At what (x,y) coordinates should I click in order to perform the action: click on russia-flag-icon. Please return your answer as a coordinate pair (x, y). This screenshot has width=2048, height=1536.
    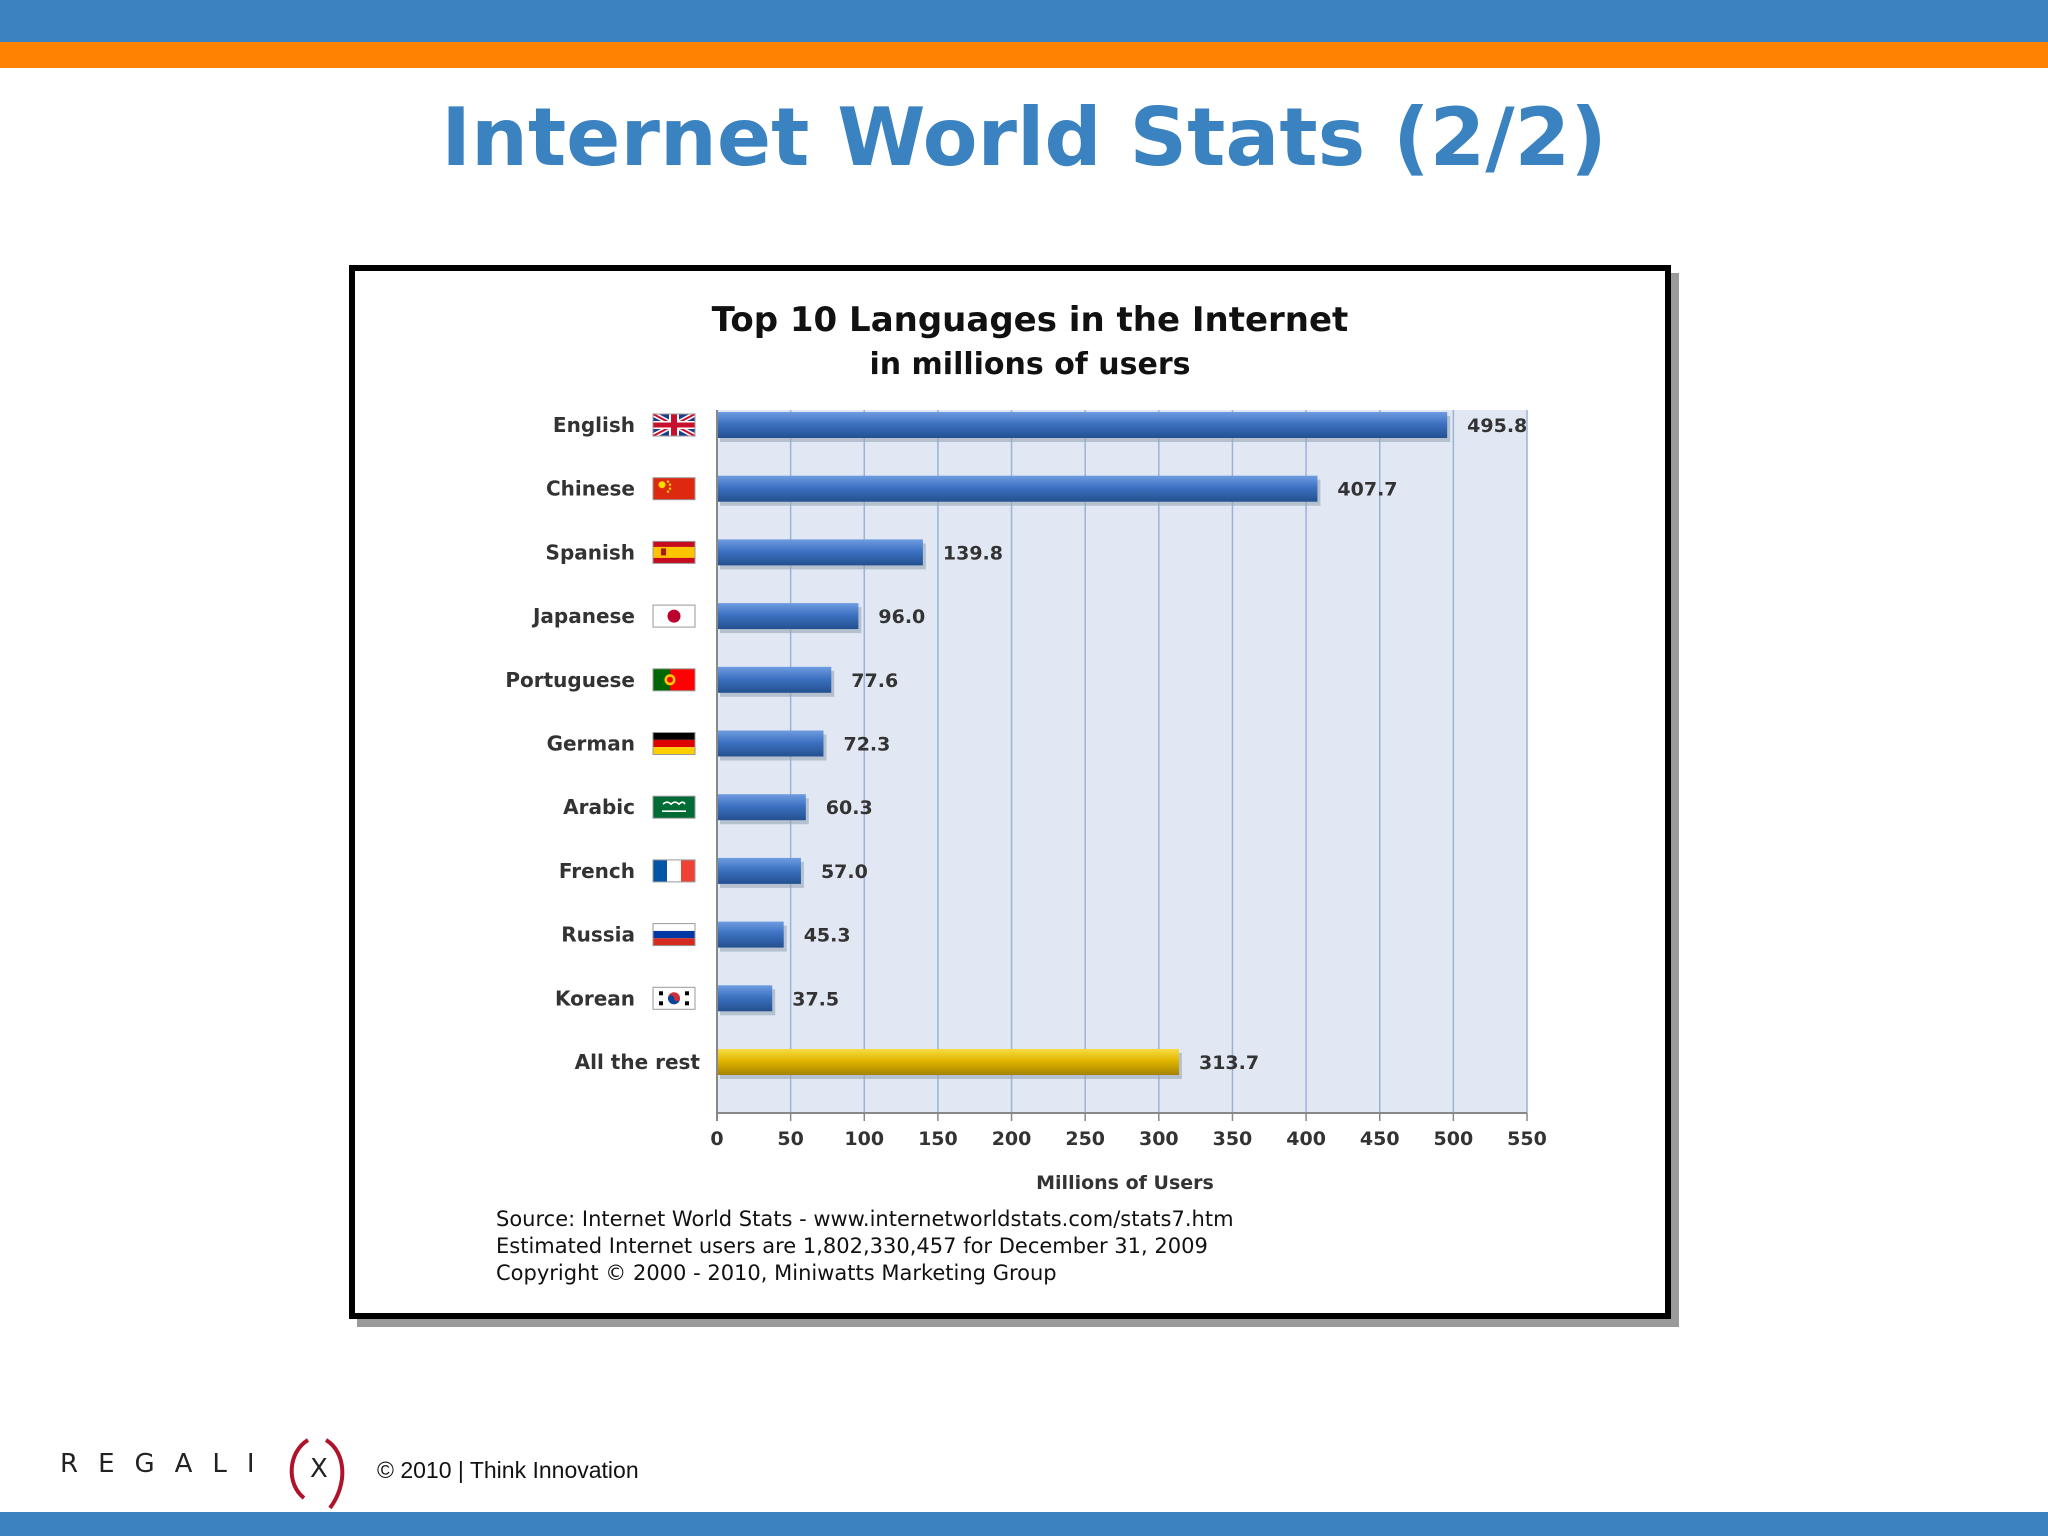
    Looking at the image, I should click on (674, 935).